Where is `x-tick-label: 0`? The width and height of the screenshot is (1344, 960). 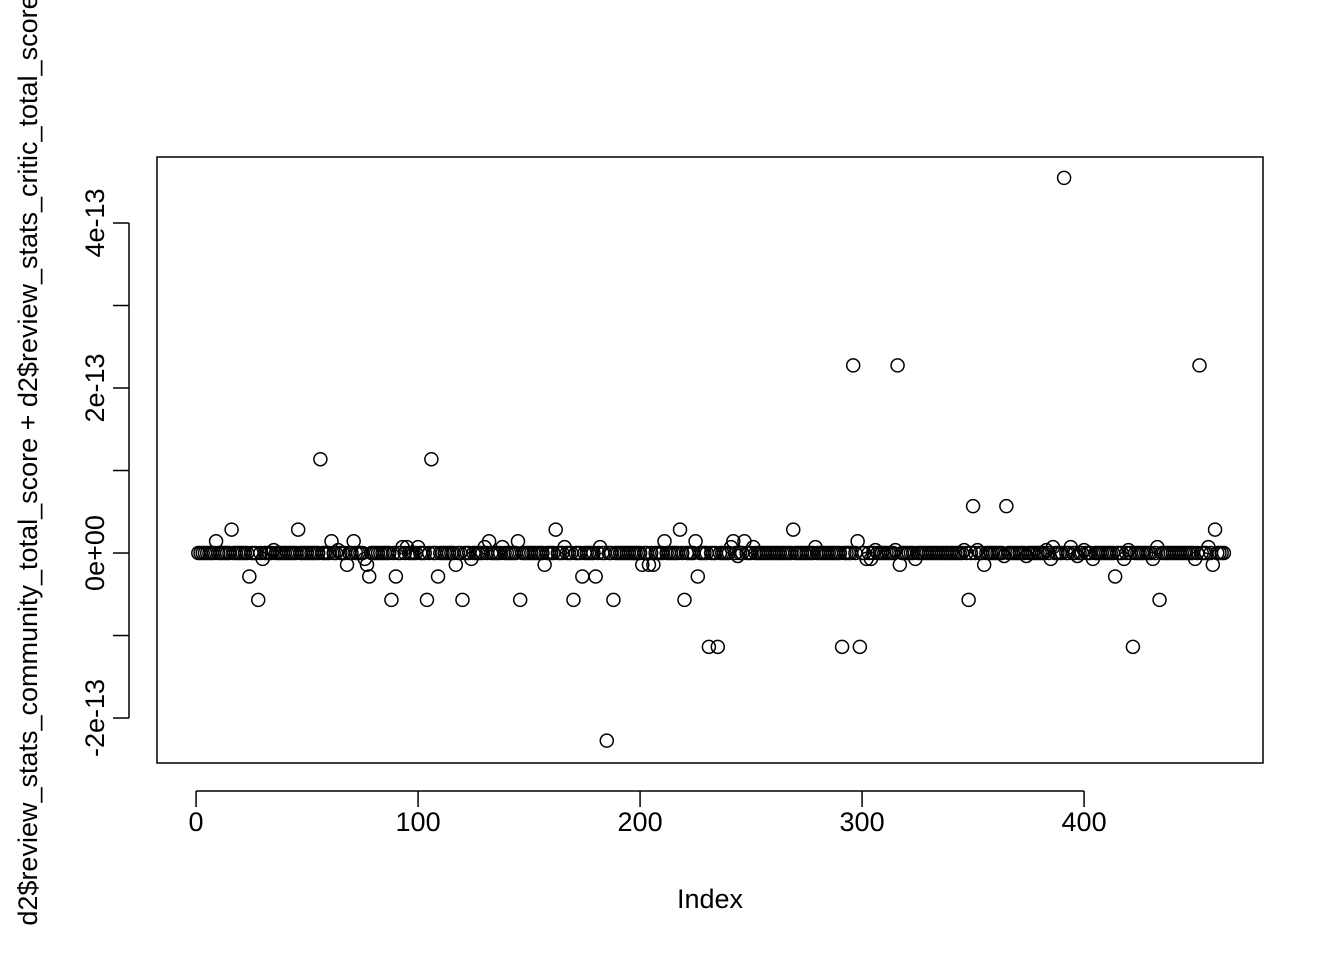 x-tick-label: 0 is located at coordinates (196, 822).